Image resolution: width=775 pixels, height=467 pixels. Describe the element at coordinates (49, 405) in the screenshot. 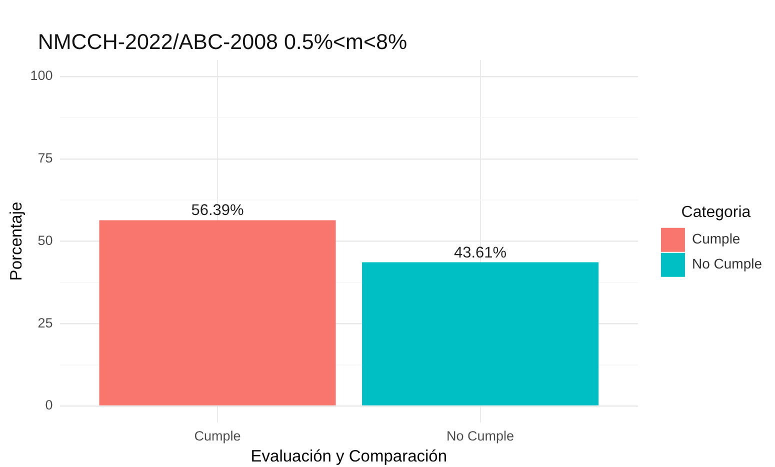

I see `y-tick-label: 0` at that location.